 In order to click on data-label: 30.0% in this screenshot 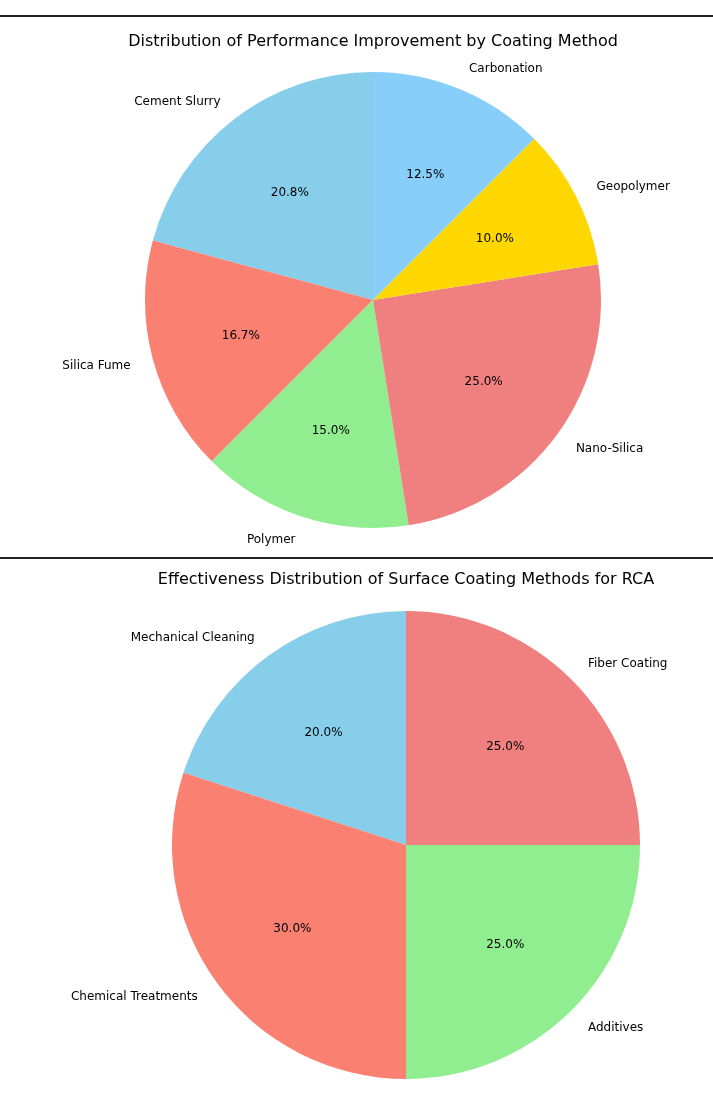, I will do `click(292, 927)`.